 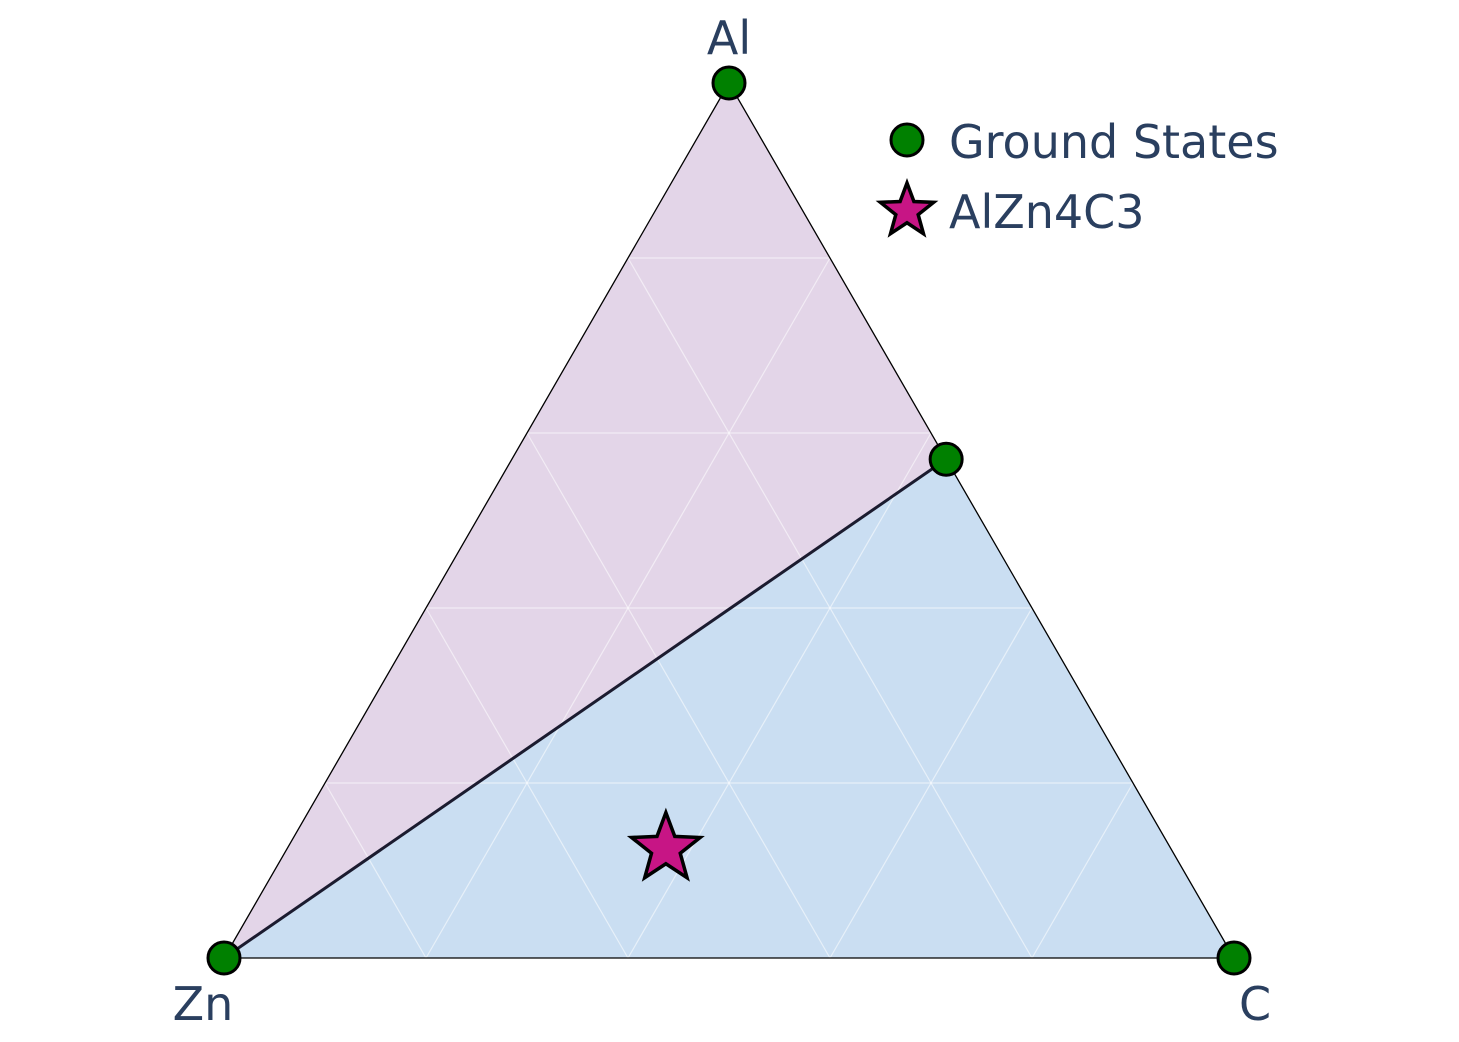 I want to click on legend: Ground States AlZn4C3, so click(x=1077, y=177).